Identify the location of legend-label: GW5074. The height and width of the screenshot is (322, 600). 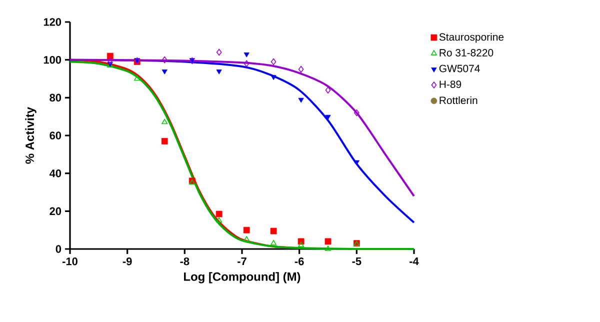
(459, 68).